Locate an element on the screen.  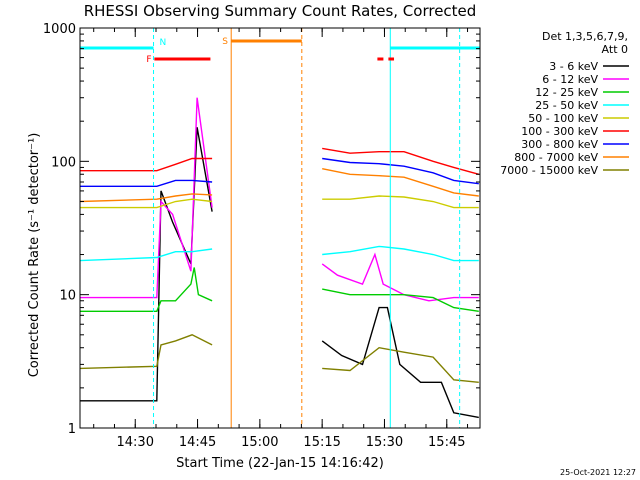
legend-title-line-0: Det 1,3,5,6,7,9, is located at coordinates (585, 36).